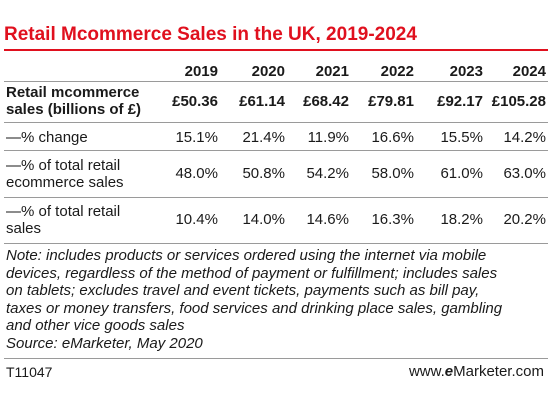 The image size is (550, 400). Describe the element at coordinates (524, 137) in the screenshot. I see `table-cell: 14.2%` at that location.